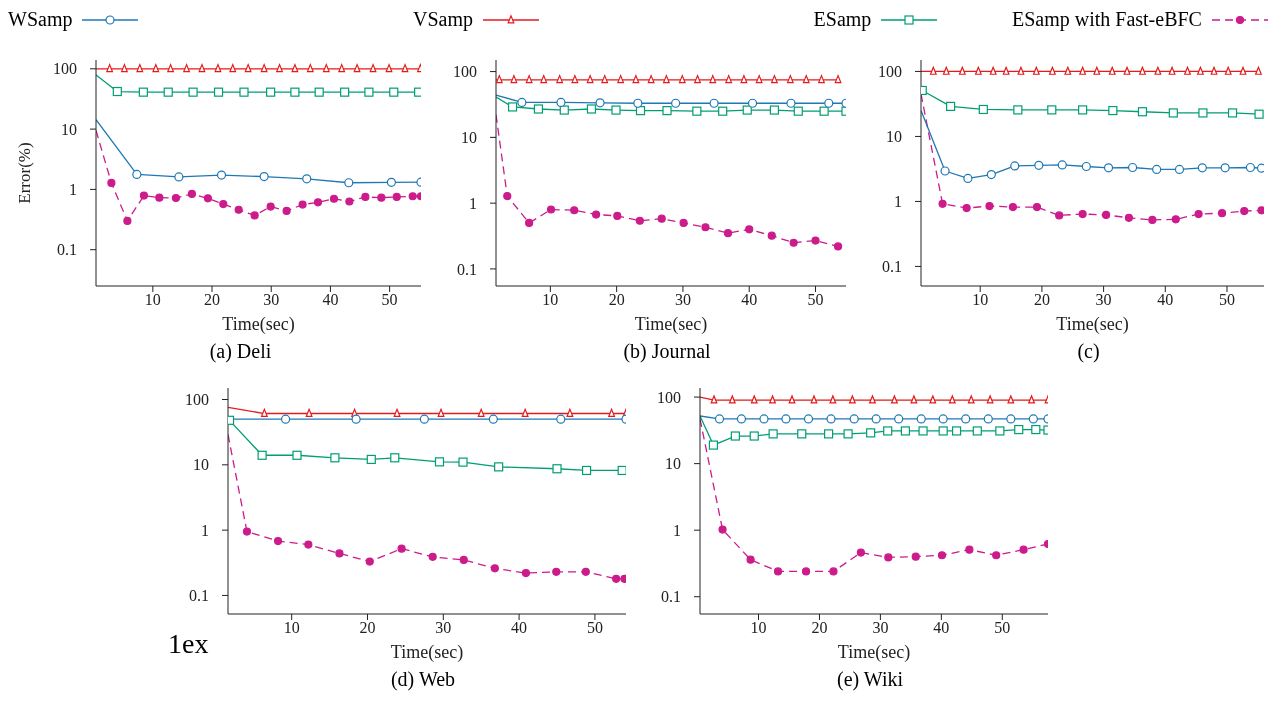  What do you see at coordinates (1103, 300) in the screenshot?
I see `x-tick-label: 30` at bounding box center [1103, 300].